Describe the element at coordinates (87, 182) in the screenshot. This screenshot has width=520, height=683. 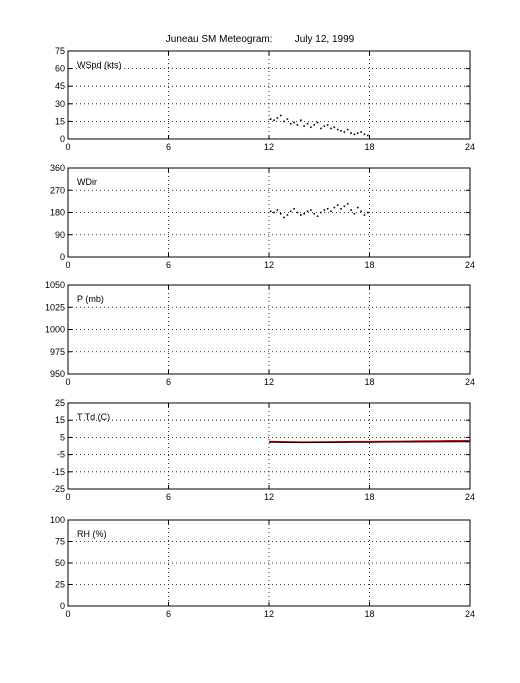
I see `panel-label: WDir` at that location.